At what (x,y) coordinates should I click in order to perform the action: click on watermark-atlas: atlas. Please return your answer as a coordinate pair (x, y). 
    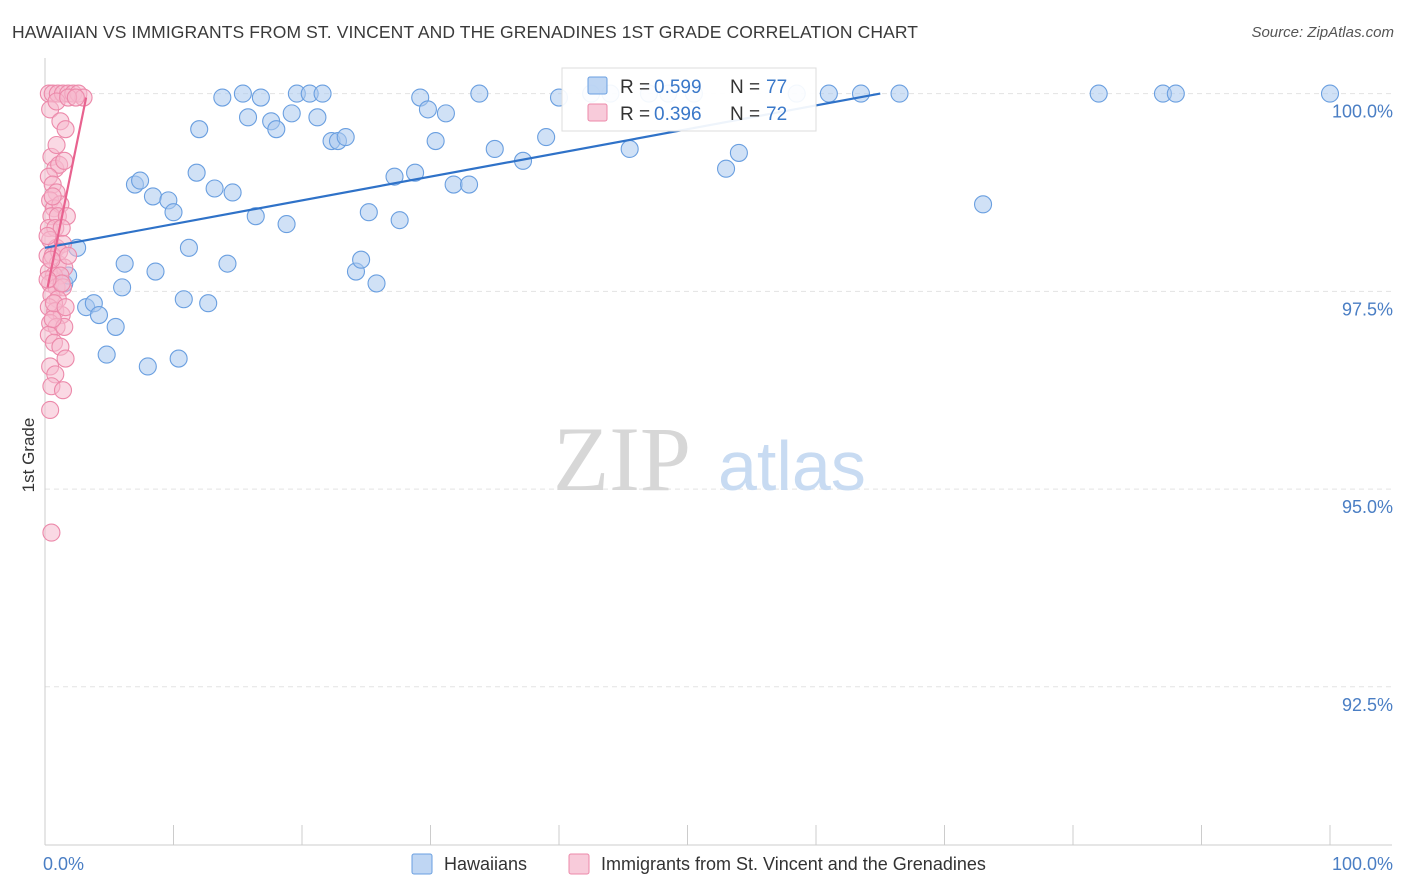
    Looking at the image, I should click on (792, 466).